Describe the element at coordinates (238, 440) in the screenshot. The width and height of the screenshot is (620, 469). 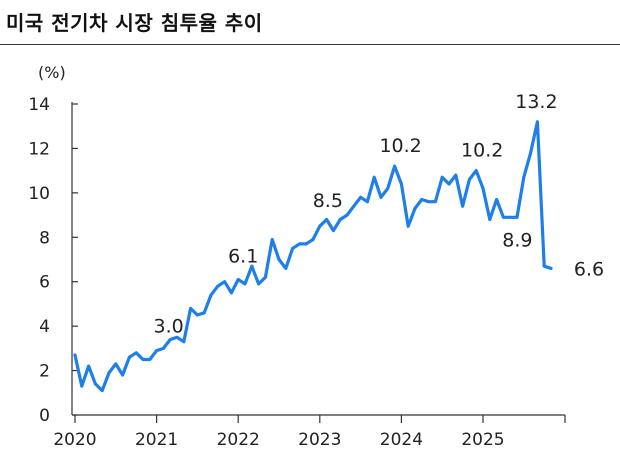
I see `x-tick-label: 2022` at that location.